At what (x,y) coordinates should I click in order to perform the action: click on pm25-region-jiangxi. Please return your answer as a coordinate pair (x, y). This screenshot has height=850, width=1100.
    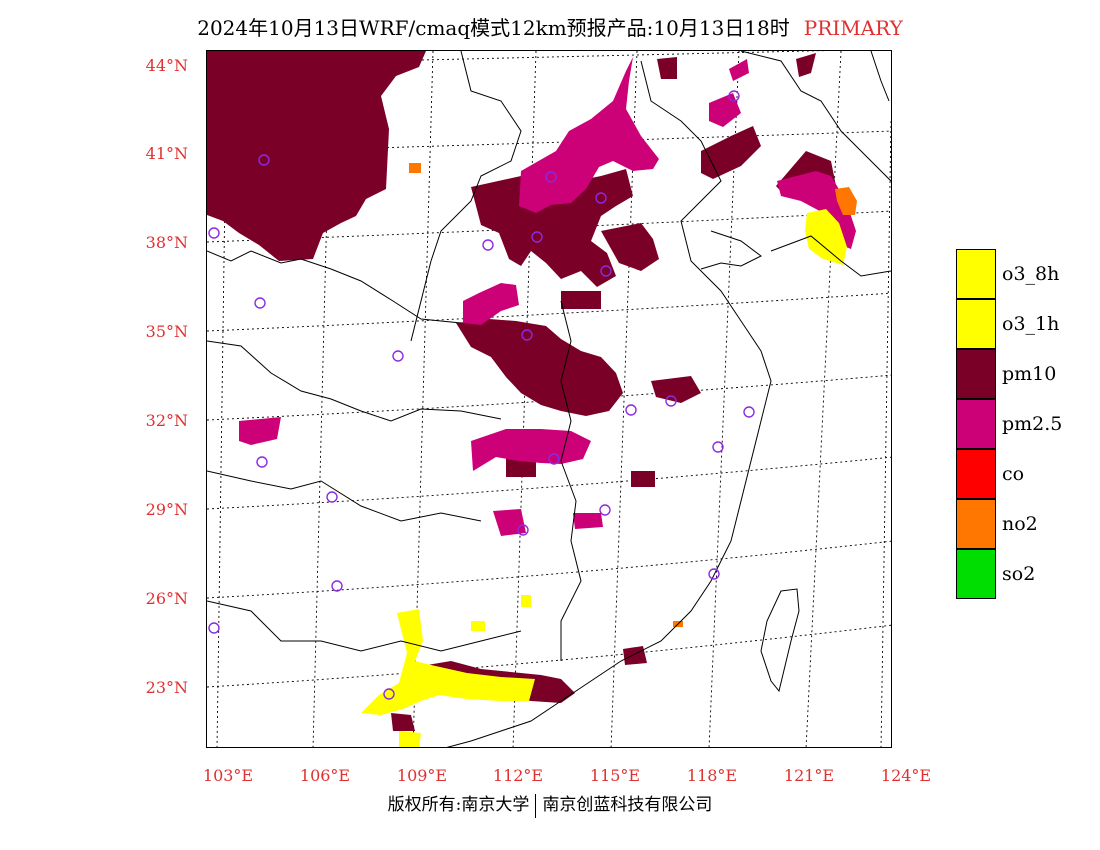
    Looking at the image, I should click on (588, 521).